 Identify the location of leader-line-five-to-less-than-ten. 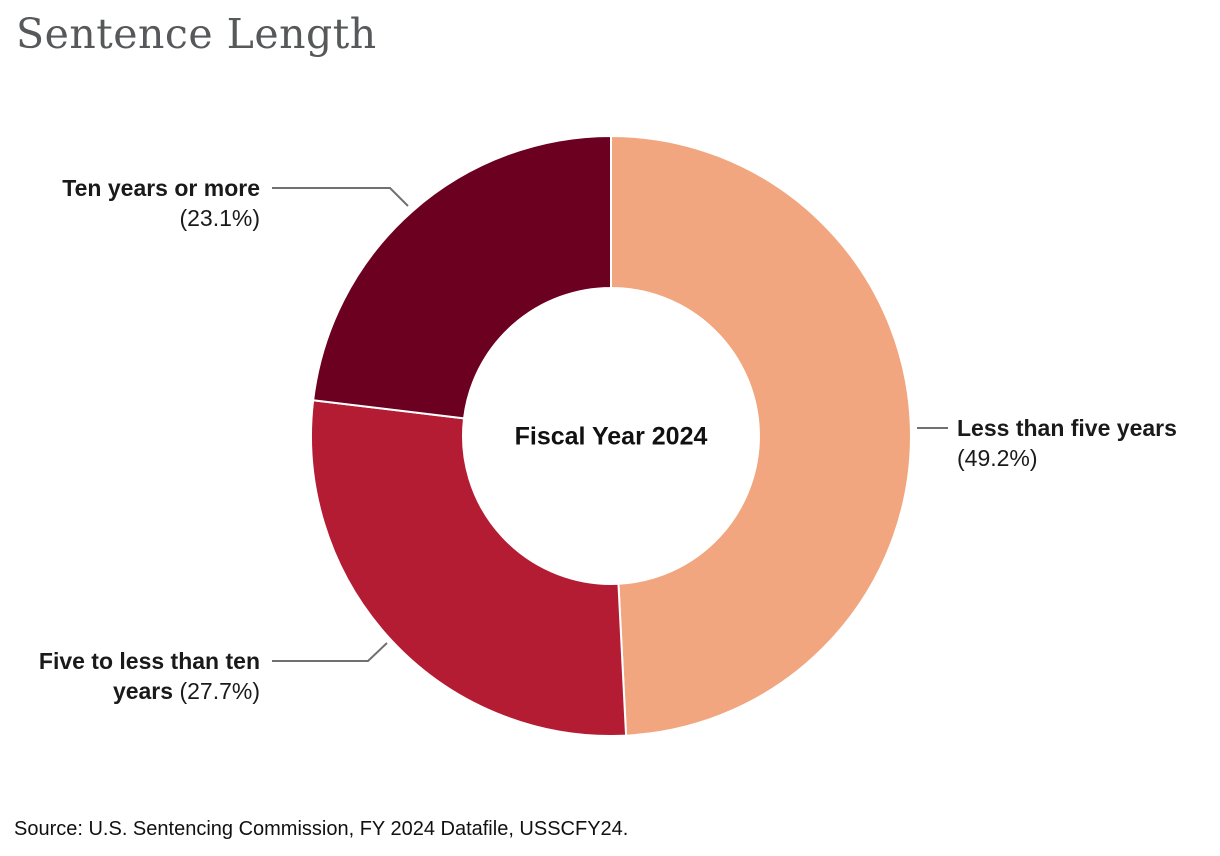
(330, 652).